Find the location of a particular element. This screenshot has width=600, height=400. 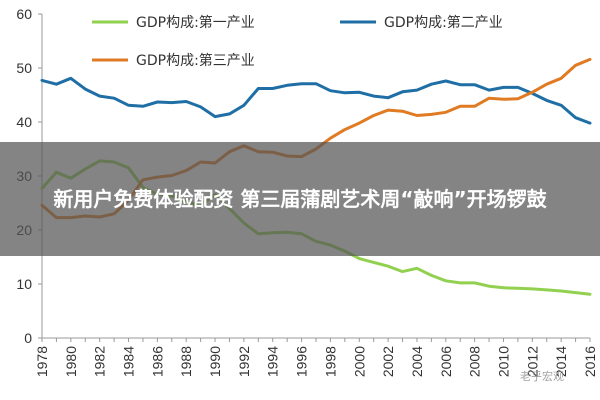

x-tick-label: 2012 is located at coordinates (532, 361).